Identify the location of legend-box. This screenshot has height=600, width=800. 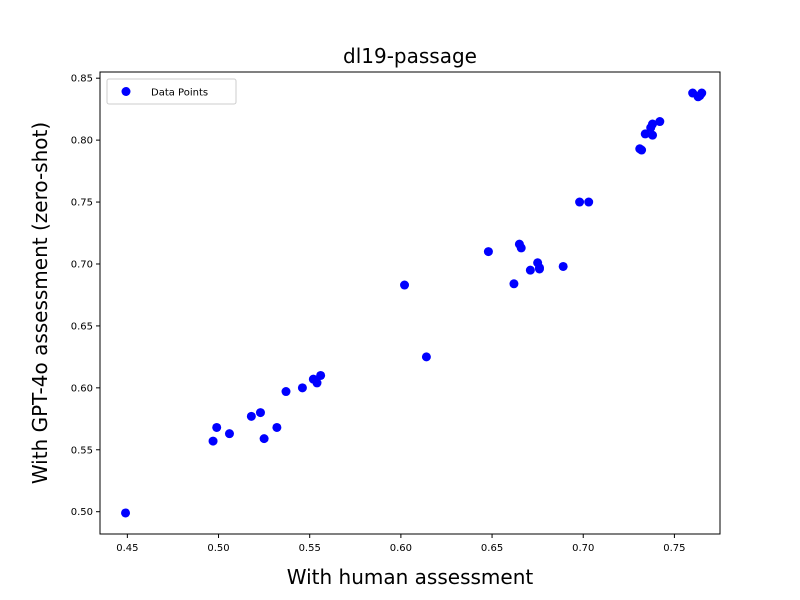
(171, 91).